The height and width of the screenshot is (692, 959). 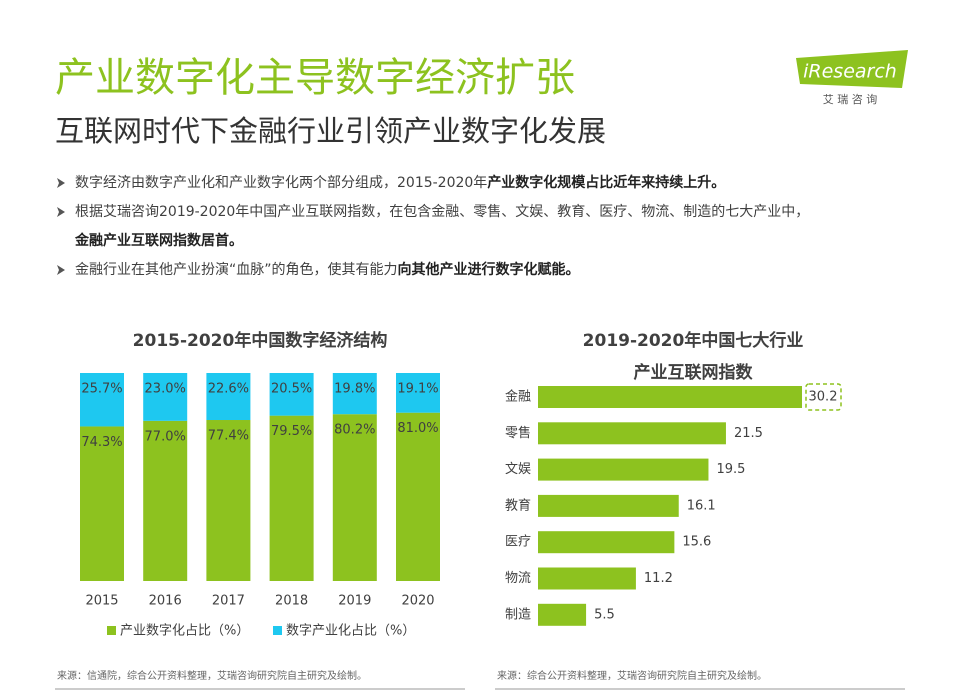 What do you see at coordinates (228, 389) in the screenshot?
I see `value-label: 22.6%` at bounding box center [228, 389].